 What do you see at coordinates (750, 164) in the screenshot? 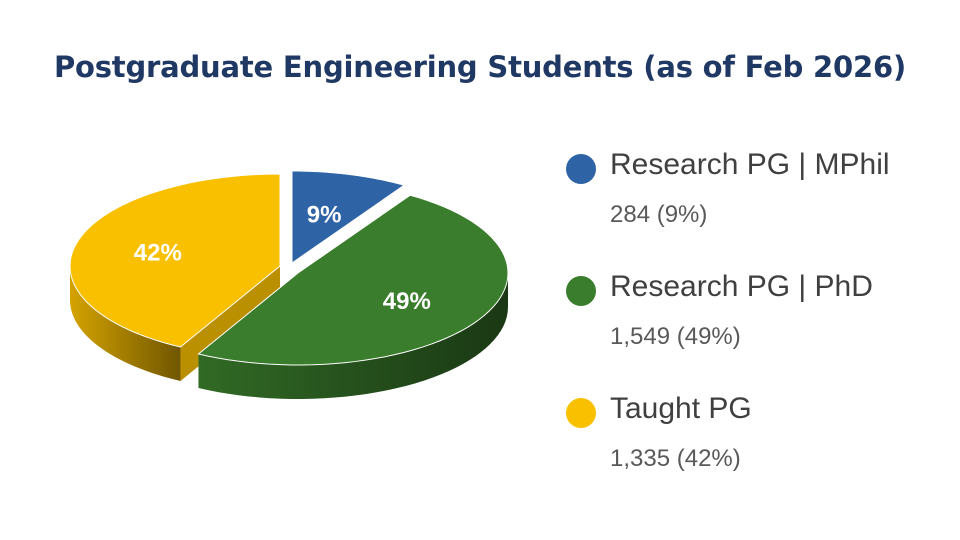
I see `legend-label-mphil: Research PG | MPhil` at bounding box center [750, 164].